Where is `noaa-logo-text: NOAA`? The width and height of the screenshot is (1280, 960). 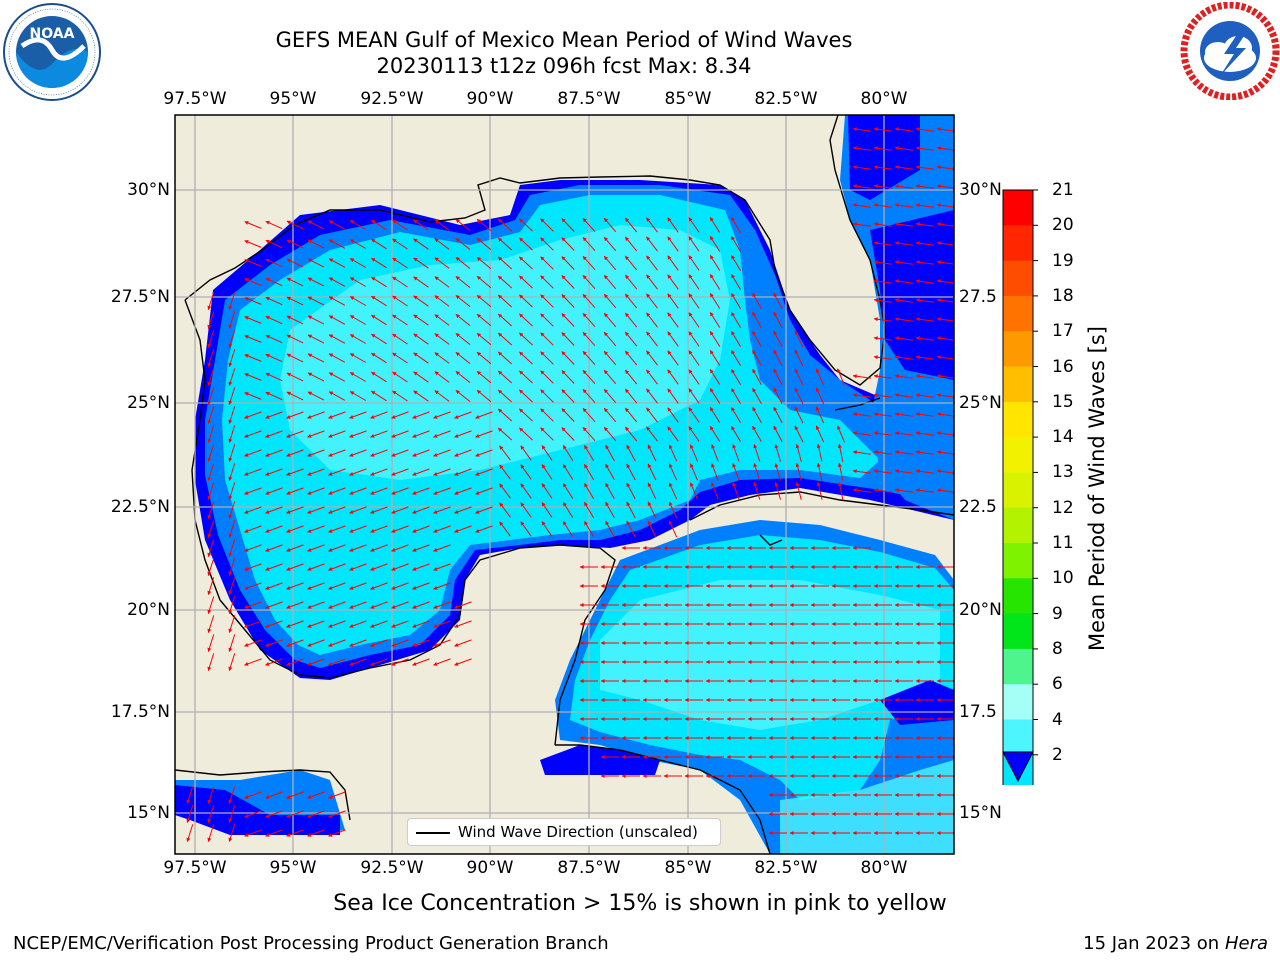 noaa-logo-text: NOAA is located at coordinates (52, 34).